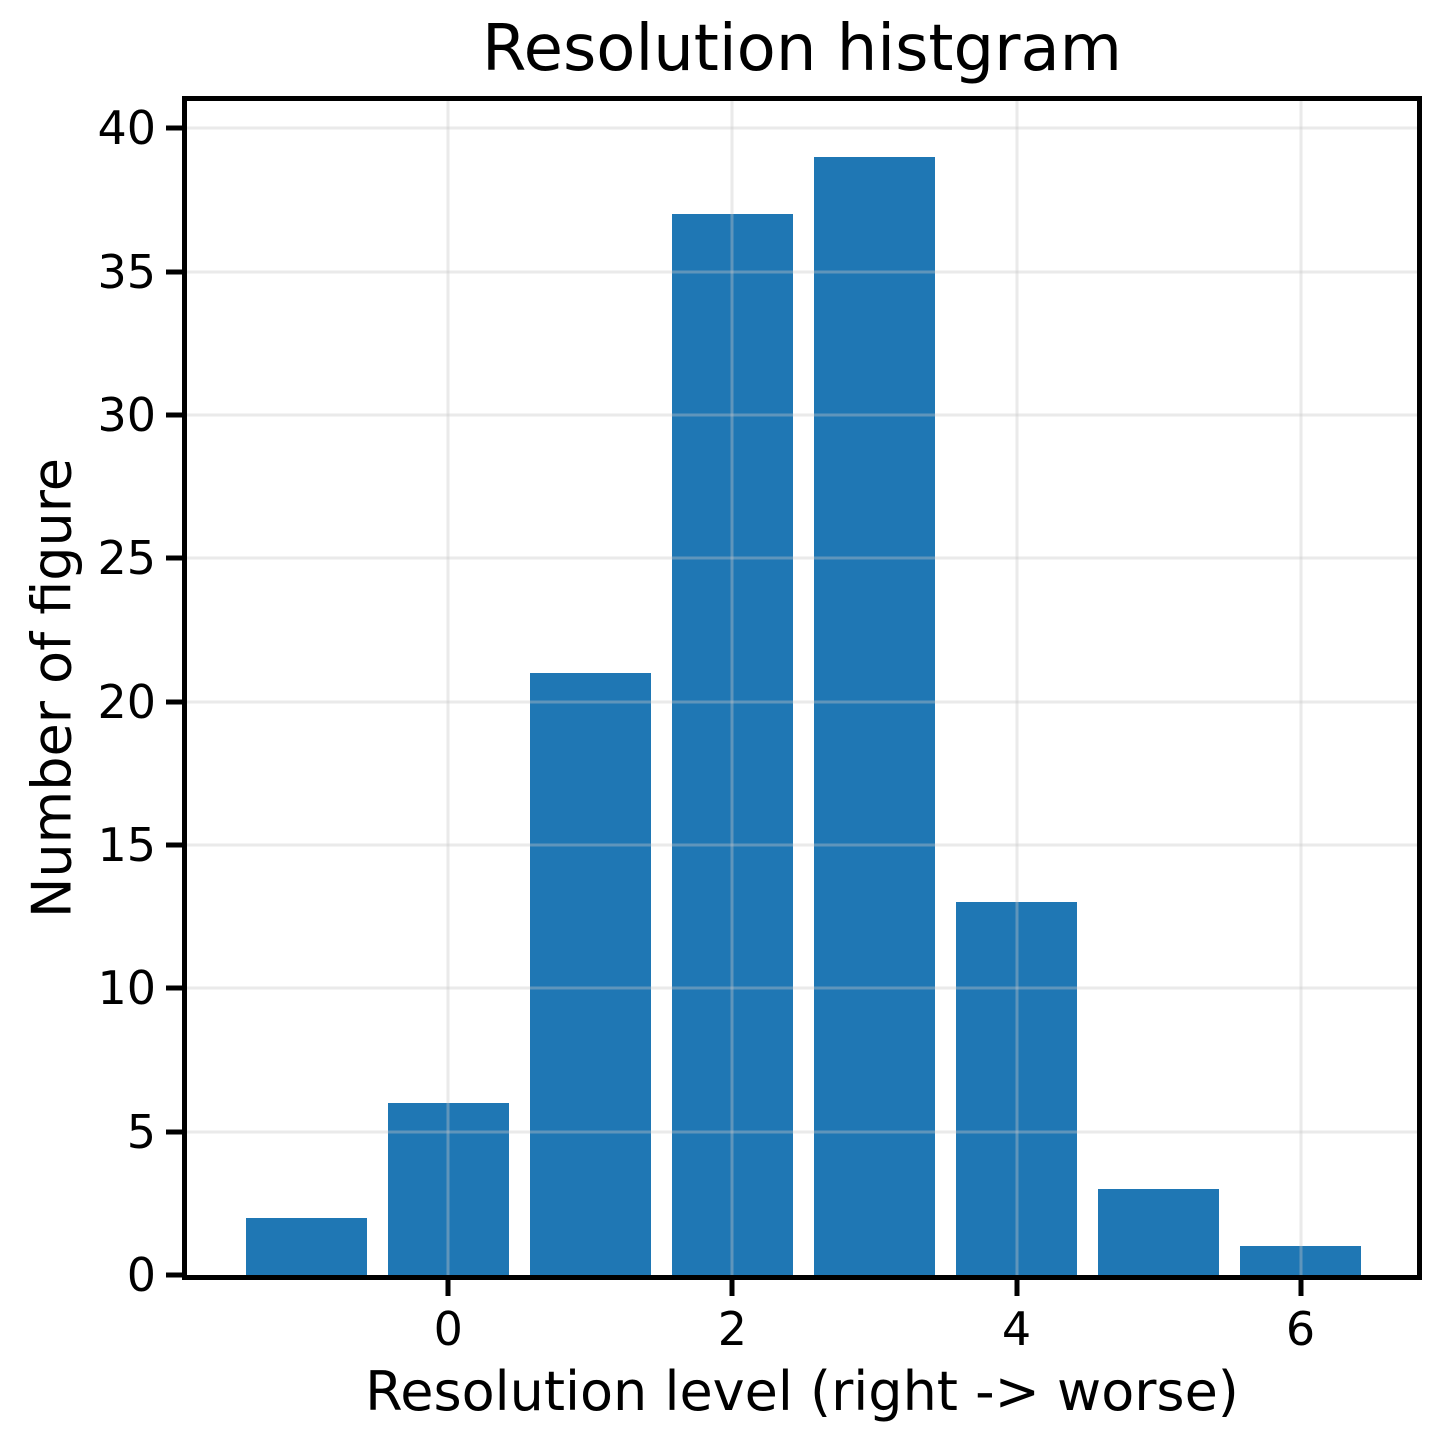 The image size is (1450, 1451). Describe the element at coordinates (1016, 688) in the screenshot. I see `gridline-x4` at that location.